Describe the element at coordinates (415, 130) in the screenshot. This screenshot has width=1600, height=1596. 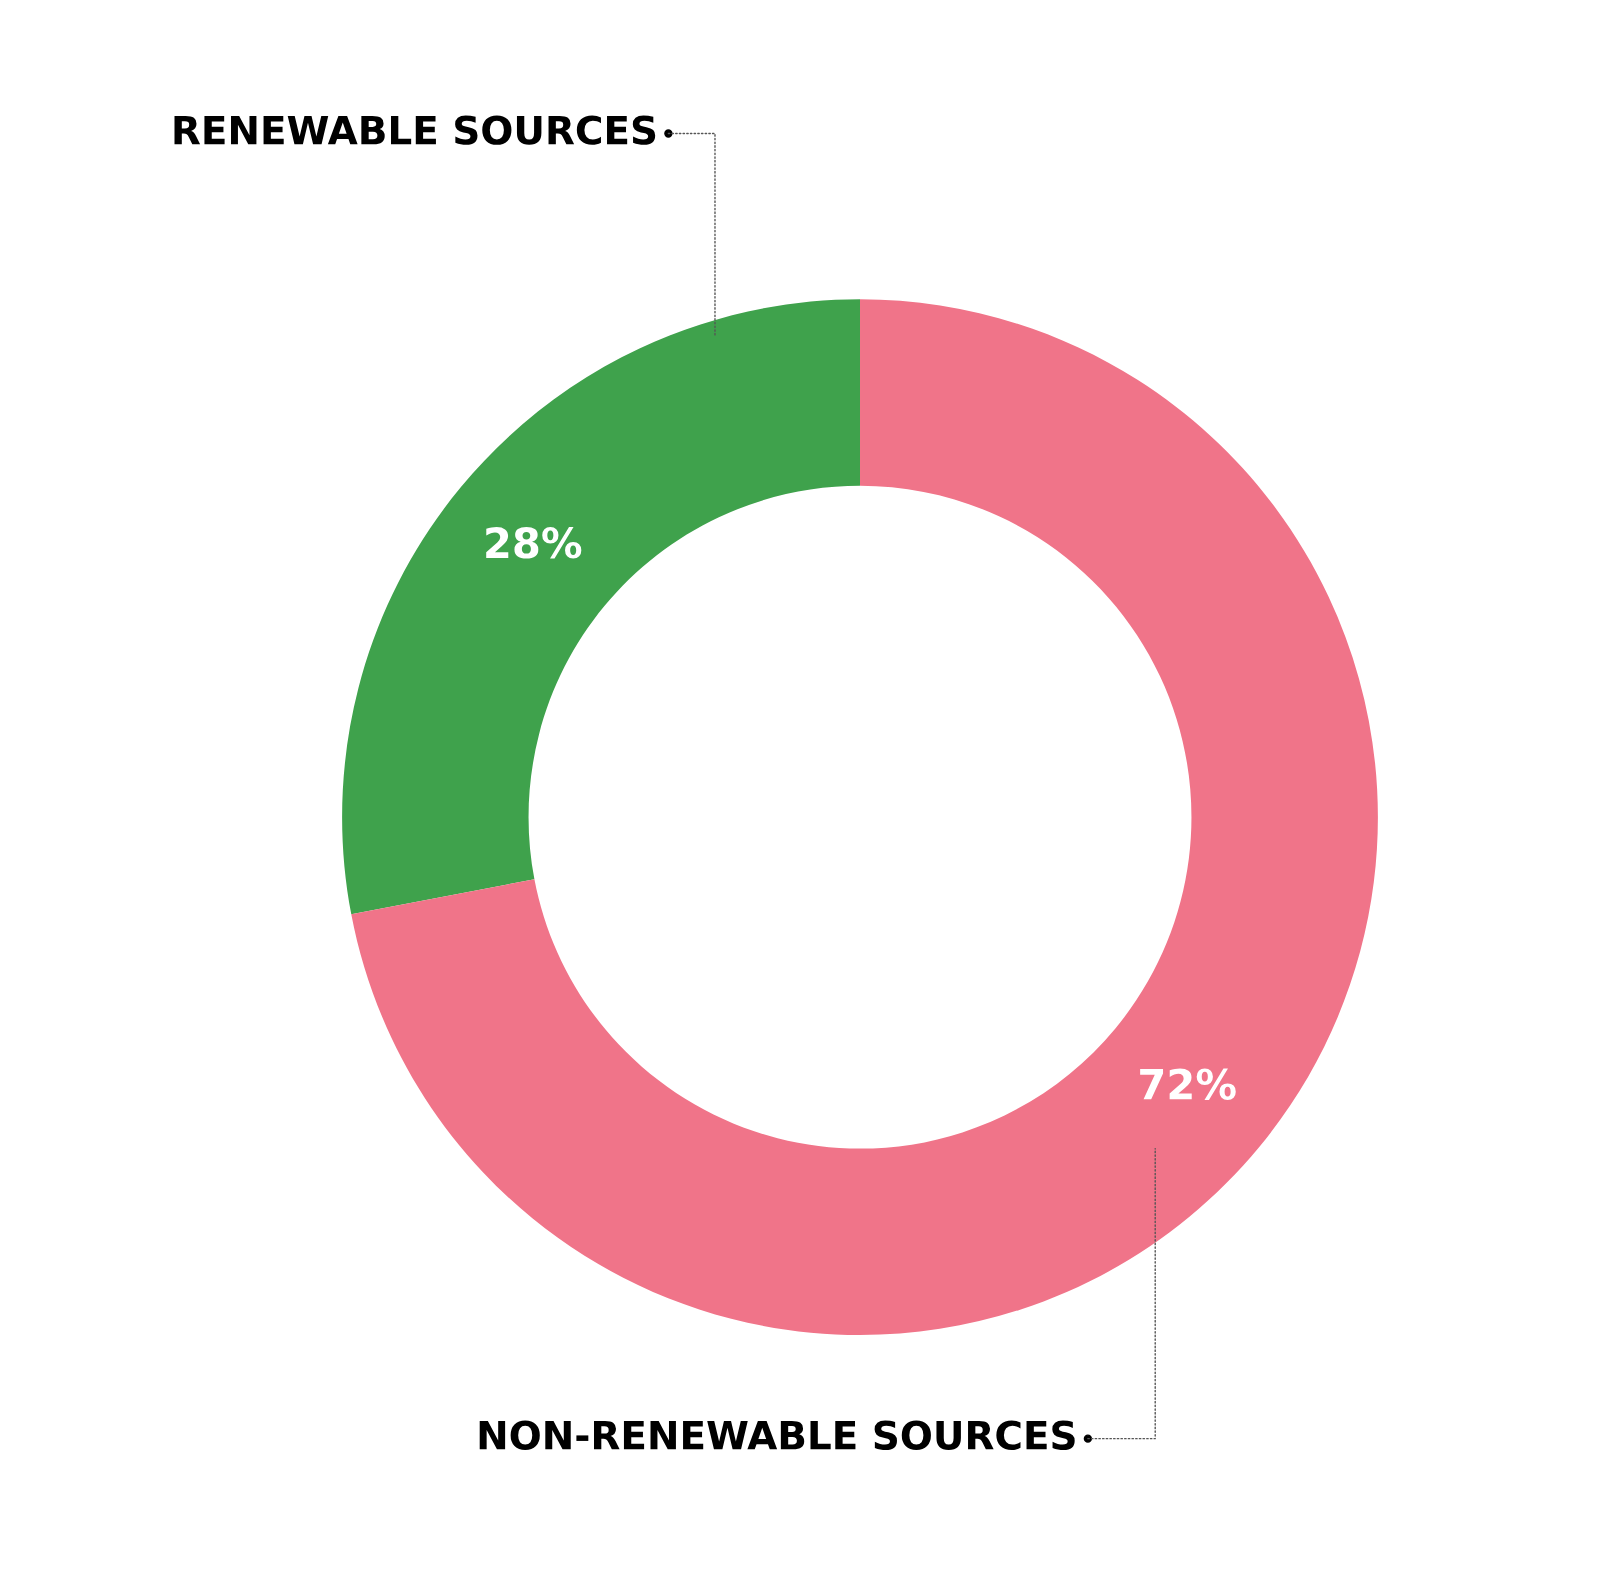
I see `slice-label: RENEWABLE SOURCES` at that location.